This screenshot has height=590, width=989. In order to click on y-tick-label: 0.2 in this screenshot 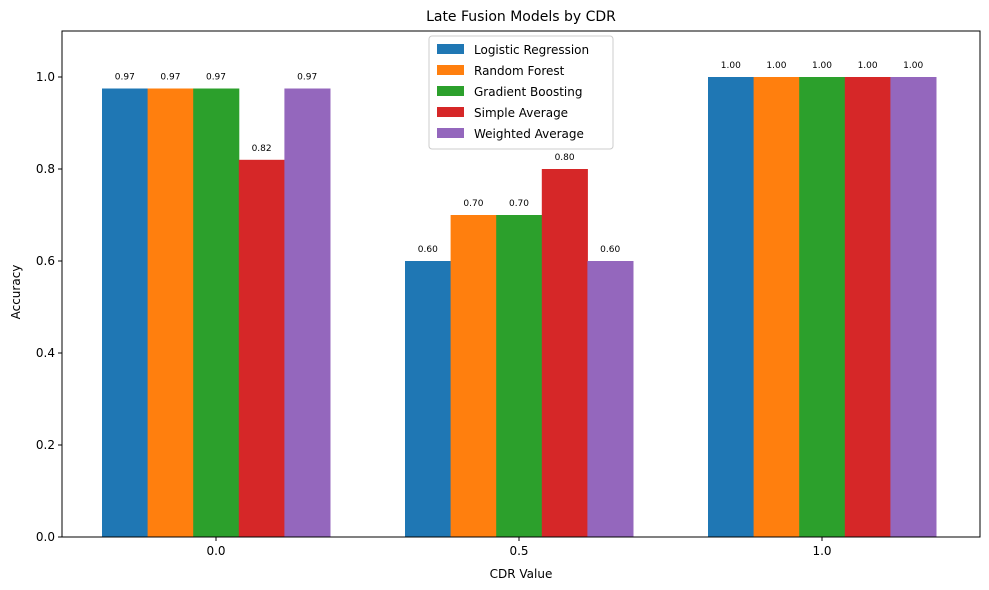, I will do `click(45, 445)`.